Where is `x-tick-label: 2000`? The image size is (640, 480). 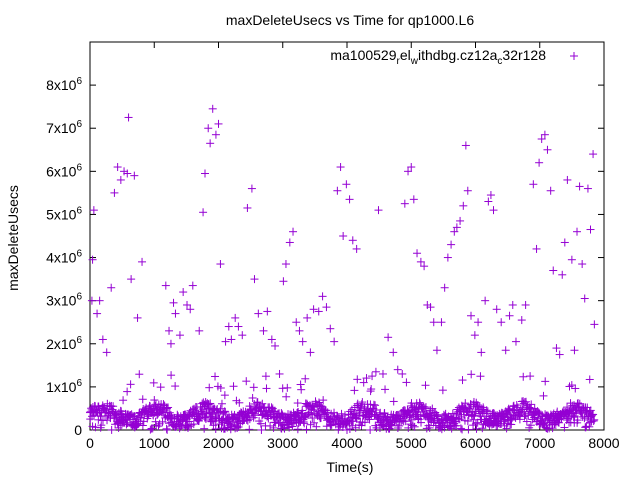
x-tick-label: 2000 is located at coordinates (218, 443).